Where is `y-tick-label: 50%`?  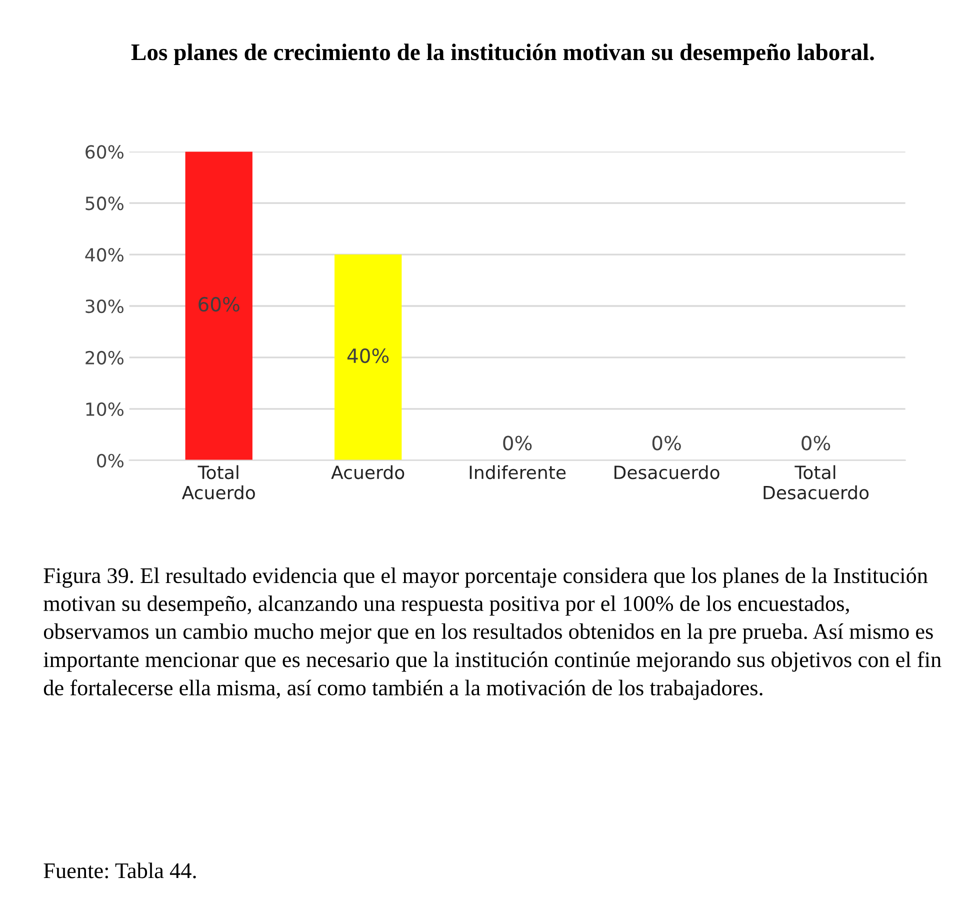
y-tick-label: 50% is located at coordinates (105, 203).